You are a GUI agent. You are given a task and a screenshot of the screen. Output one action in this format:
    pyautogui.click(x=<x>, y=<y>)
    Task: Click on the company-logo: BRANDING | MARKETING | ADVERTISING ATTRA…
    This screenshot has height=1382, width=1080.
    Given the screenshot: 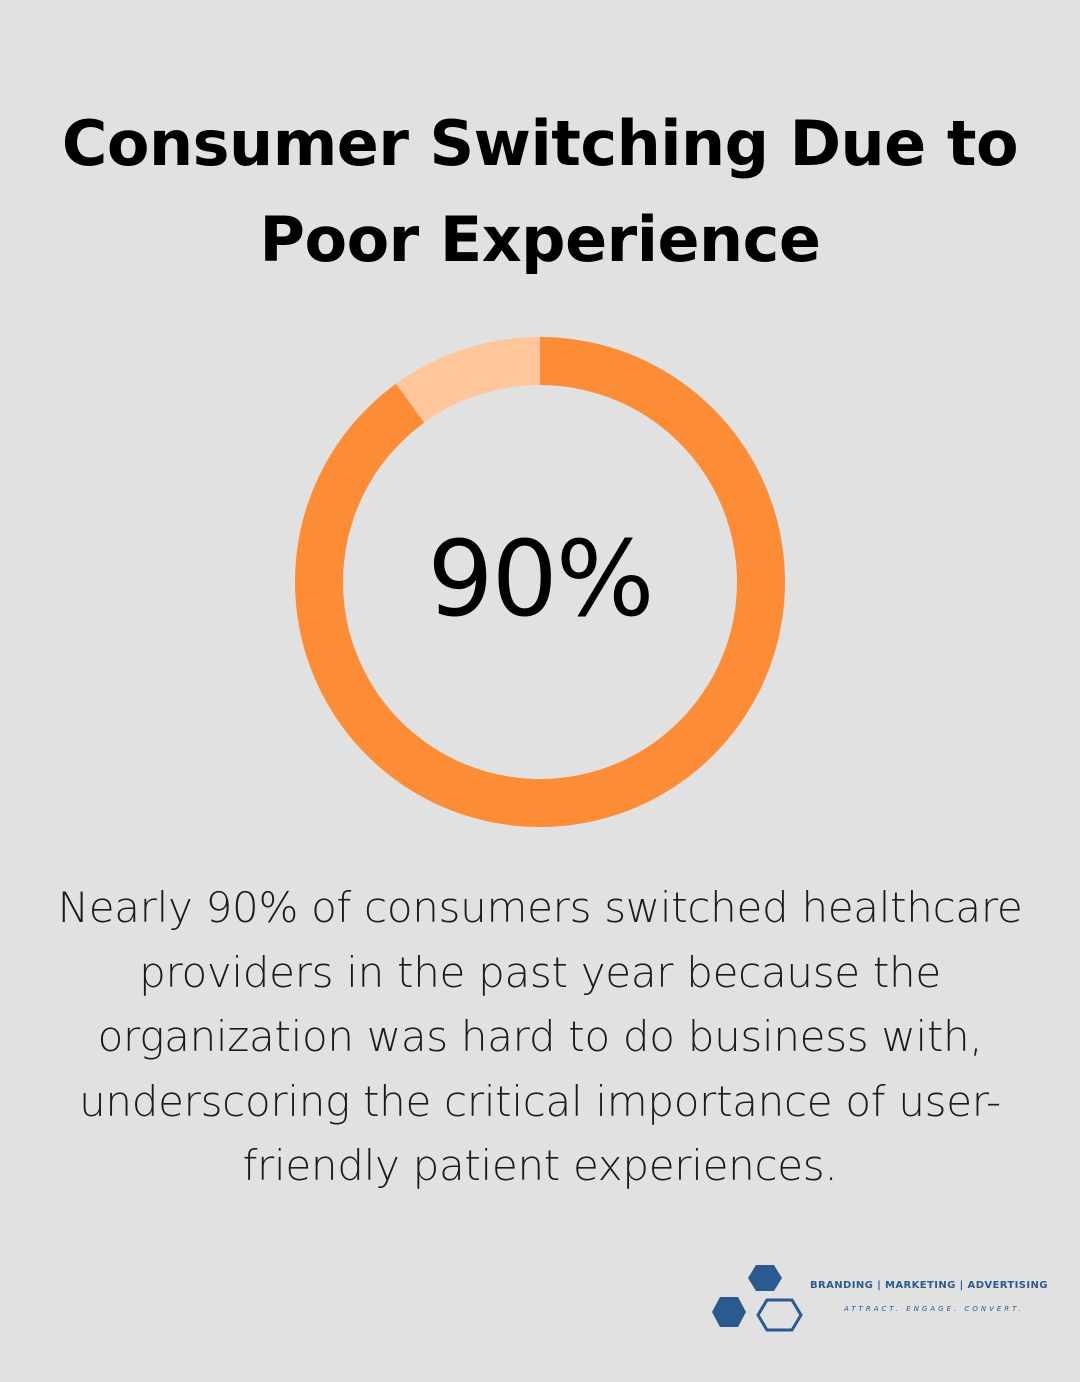 What is the action you would take?
    pyautogui.click(x=878, y=1302)
    